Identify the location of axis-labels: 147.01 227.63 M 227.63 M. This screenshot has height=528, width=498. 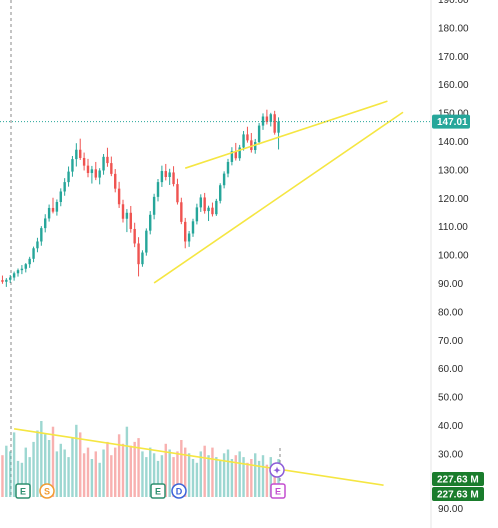
(458, 307).